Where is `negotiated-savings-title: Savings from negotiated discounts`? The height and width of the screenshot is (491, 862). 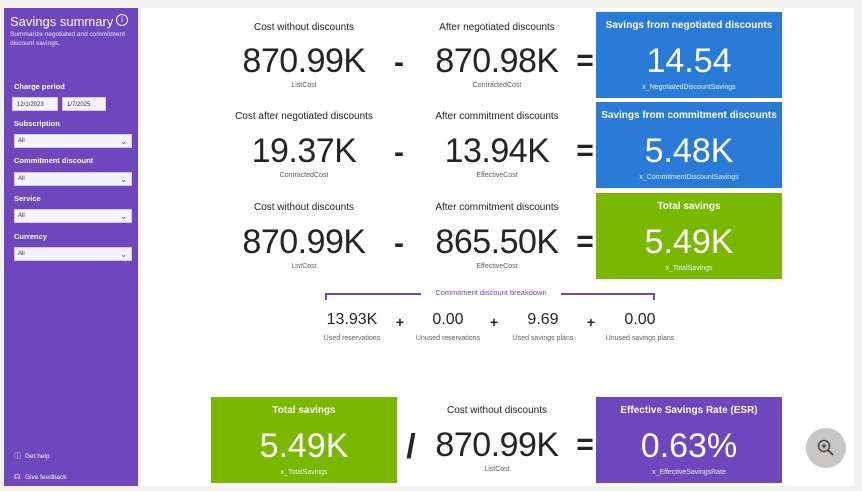 negotiated-savings-title: Savings from negotiated discounts is located at coordinates (689, 25).